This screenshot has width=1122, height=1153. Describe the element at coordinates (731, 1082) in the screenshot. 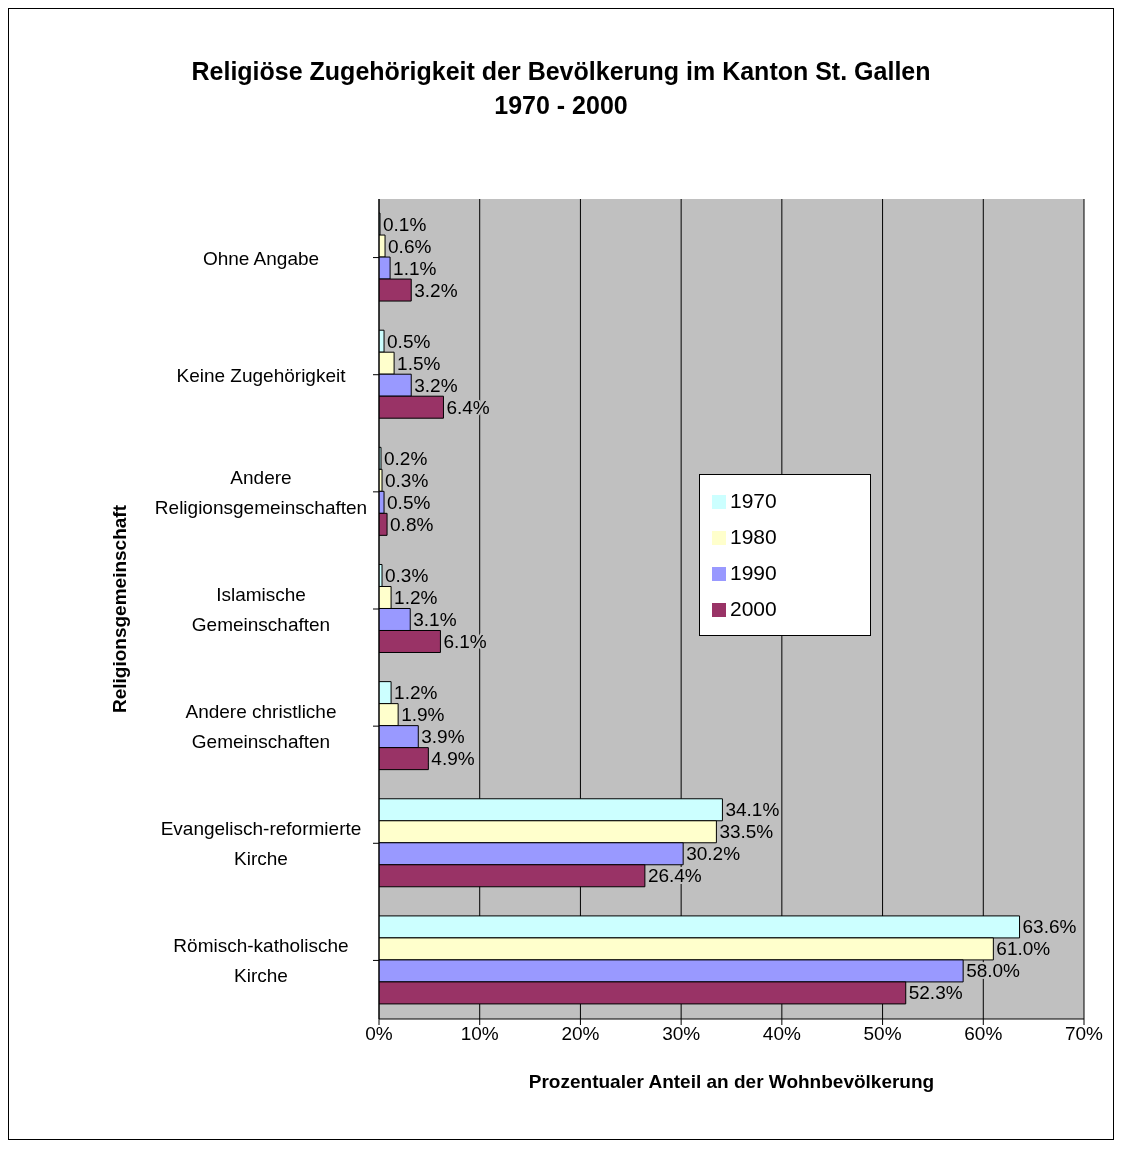

I see `x-axis-title: Prozentualer Anteil an der Wohnbevölkerung` at that location.